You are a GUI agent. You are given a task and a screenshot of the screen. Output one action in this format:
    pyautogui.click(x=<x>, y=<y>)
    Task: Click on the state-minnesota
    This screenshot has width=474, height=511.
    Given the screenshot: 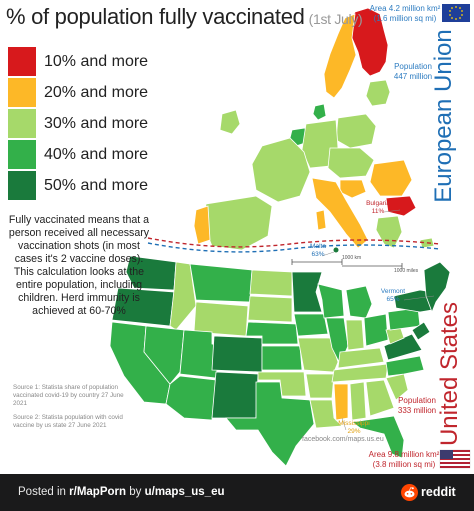 What is the action you would take?
    pyautogui.click(x=307, y=292)
    